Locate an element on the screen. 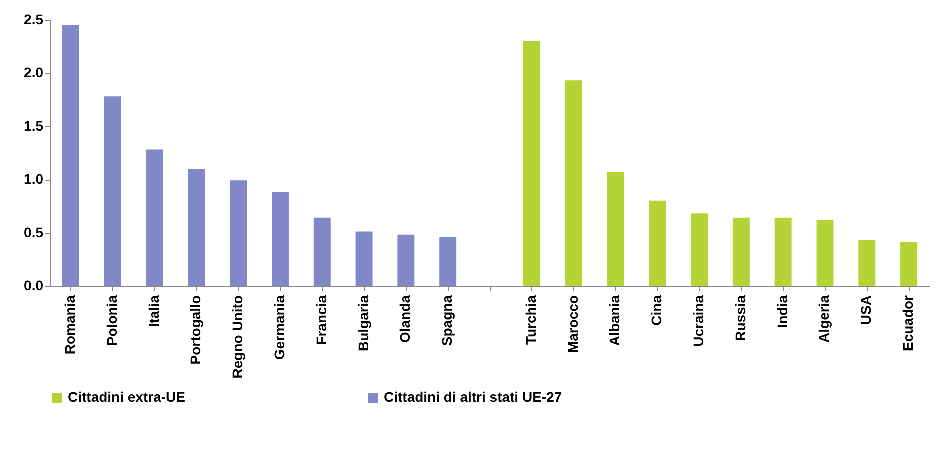 Image resolution: width=948 pixels, height=450 pixels. x-tick-label: Russia is located at coordinates (740, 318).